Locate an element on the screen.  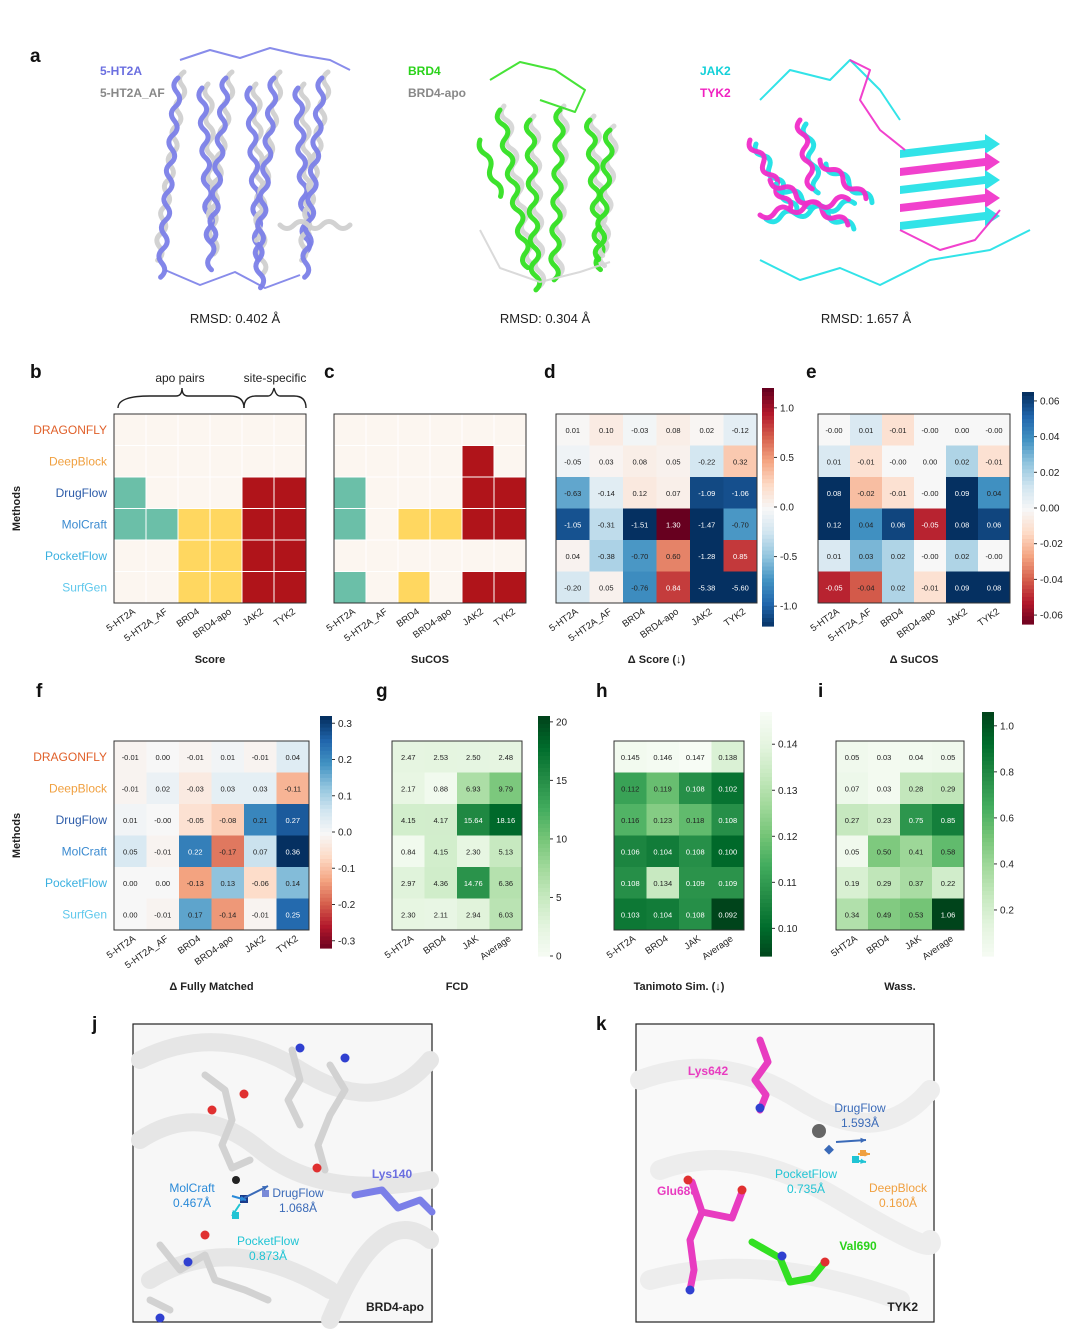
colorbar-tick-label: 10 is located at coordinates (562, 839).